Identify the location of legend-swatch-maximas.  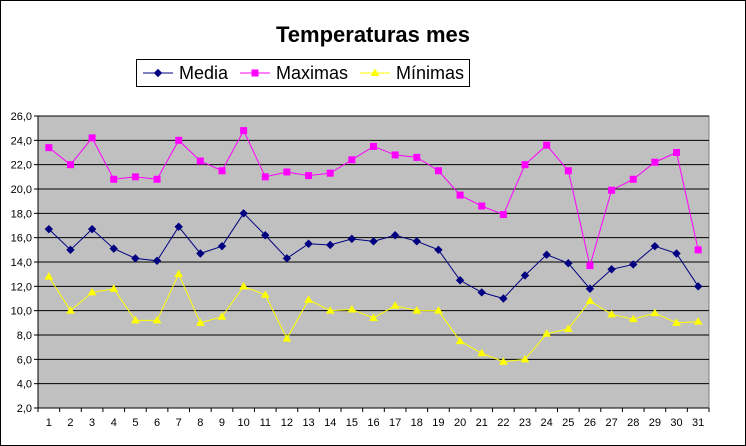
(255, 73).